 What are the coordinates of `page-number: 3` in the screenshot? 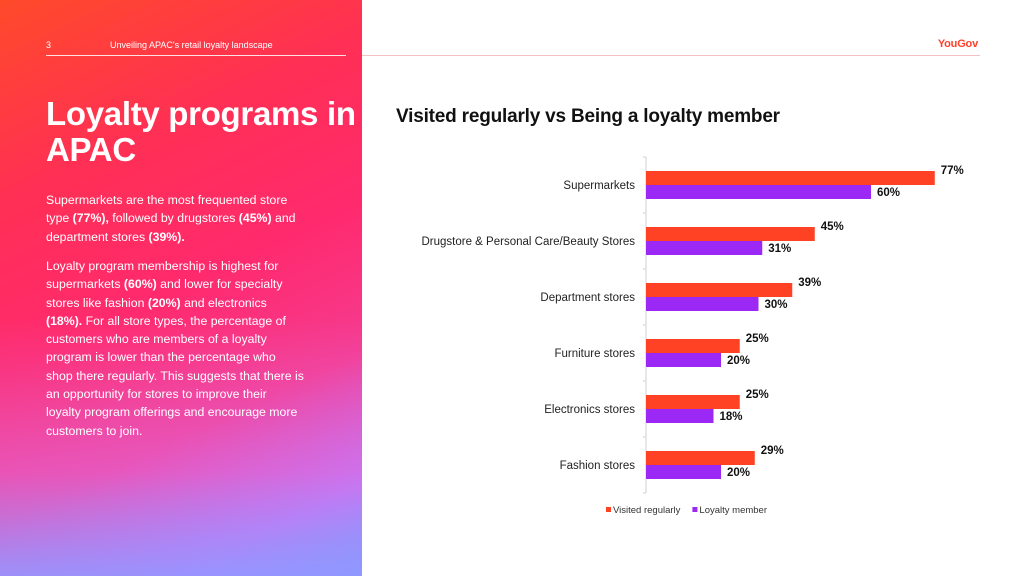 It's located at (49, 45).